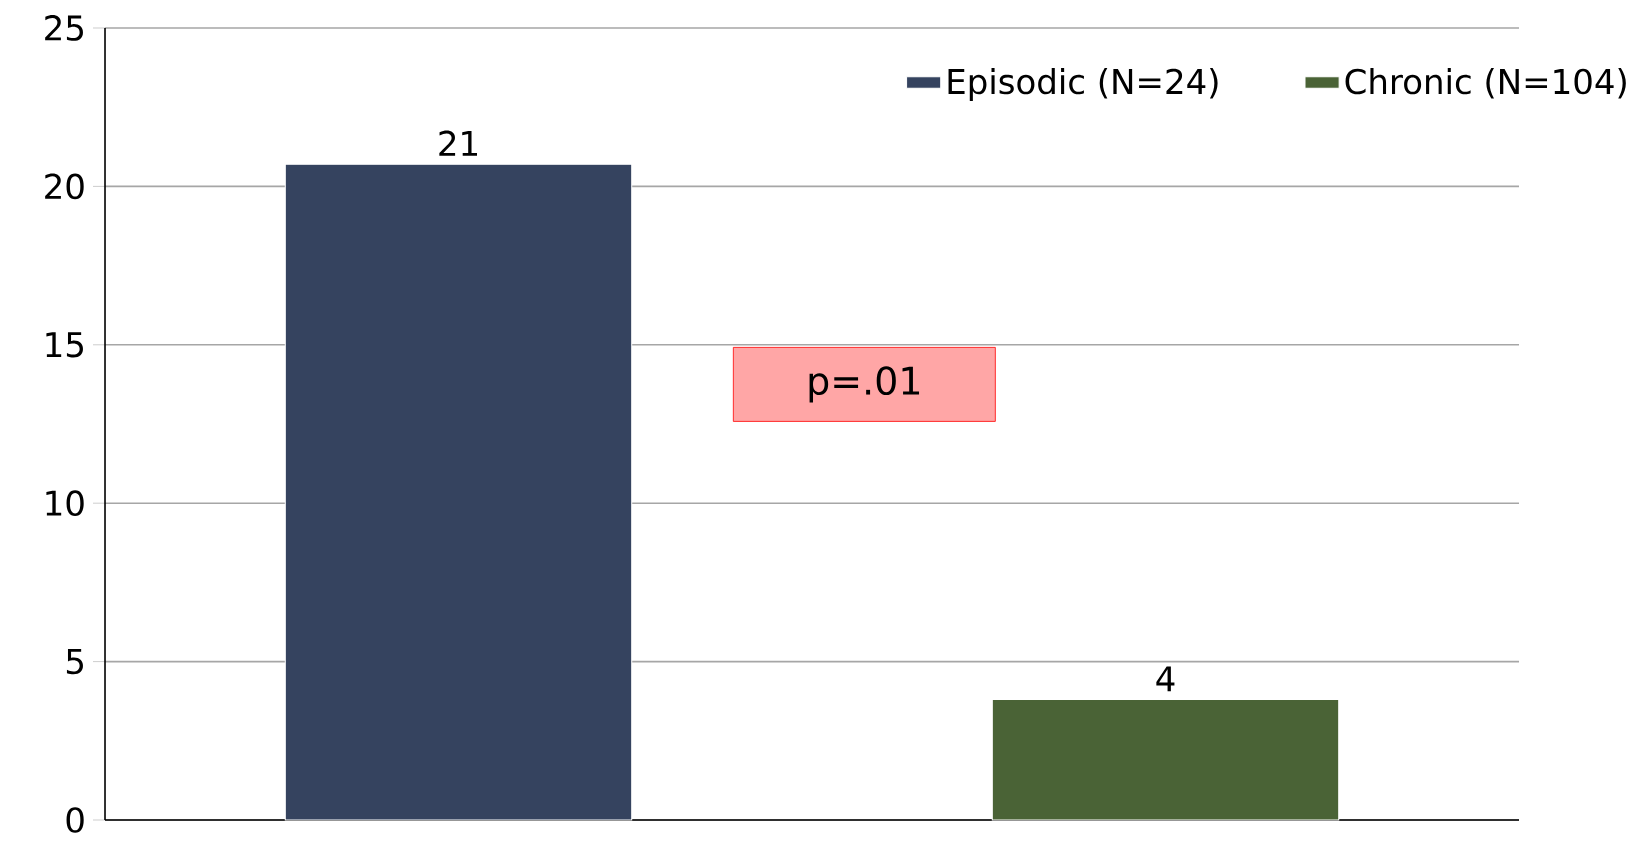  Describe the element at coordinates (1485, 83) in the screenshot. I see `legend-label: Chronic (N=104)` at that location.